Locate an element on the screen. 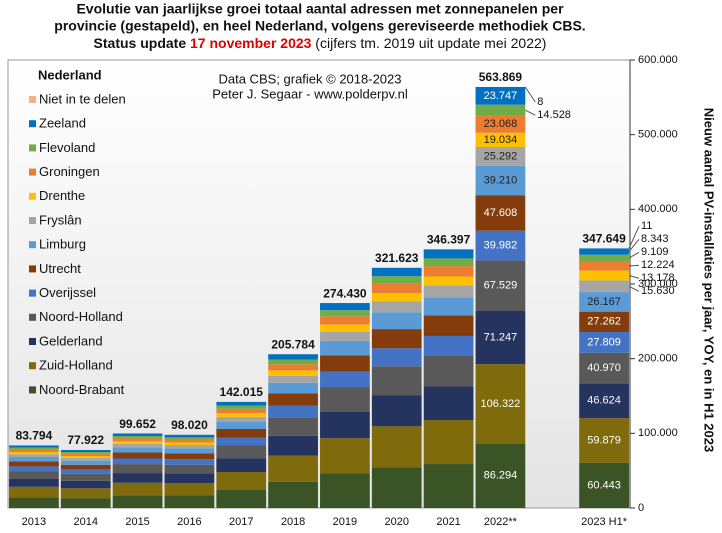 The height and width of the screenshot is (533, 722). segment-label-outside: 14.528 is located at coordinates (554, 115).